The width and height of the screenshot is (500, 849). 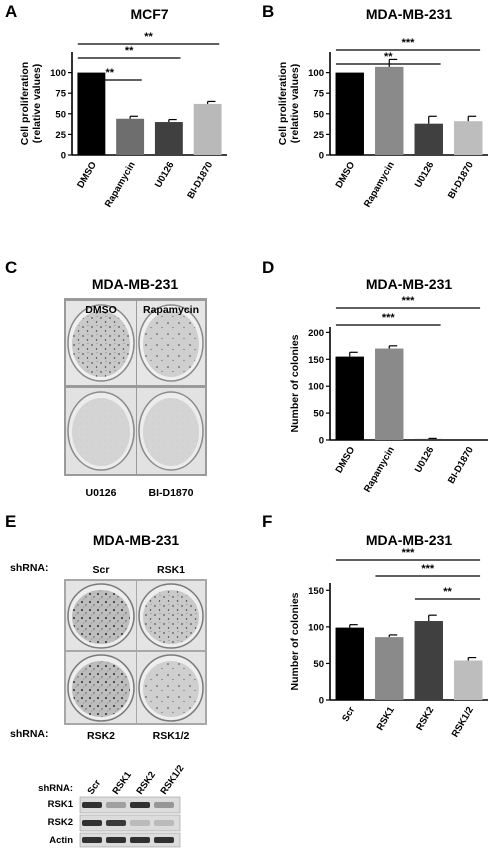 I want to click on plate-label-bi-d1870: BI-D1870, so click(x=171, y=493).